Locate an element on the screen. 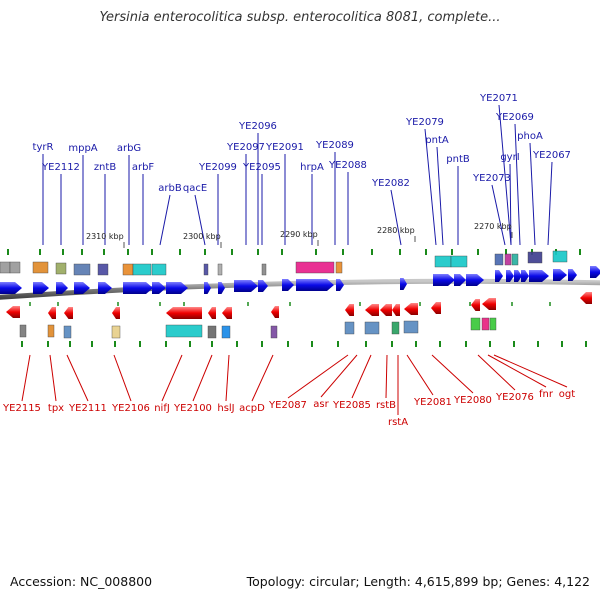  reverse-gene-label: YE2100 is located at coordinates (192, 408).